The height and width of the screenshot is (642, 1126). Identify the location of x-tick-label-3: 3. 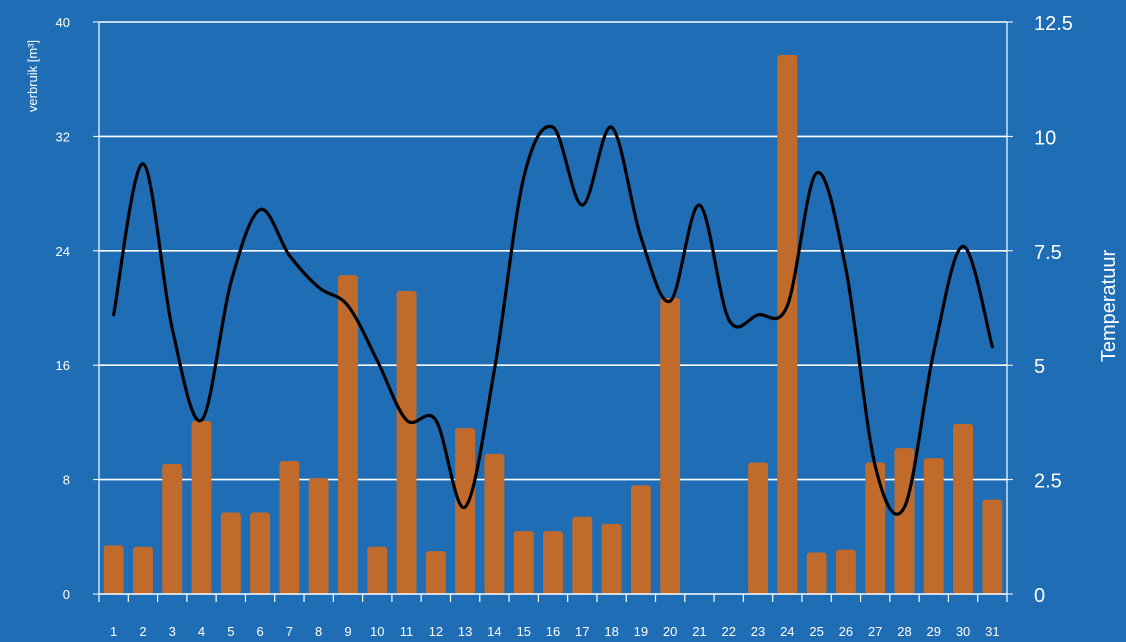
(172, 631).